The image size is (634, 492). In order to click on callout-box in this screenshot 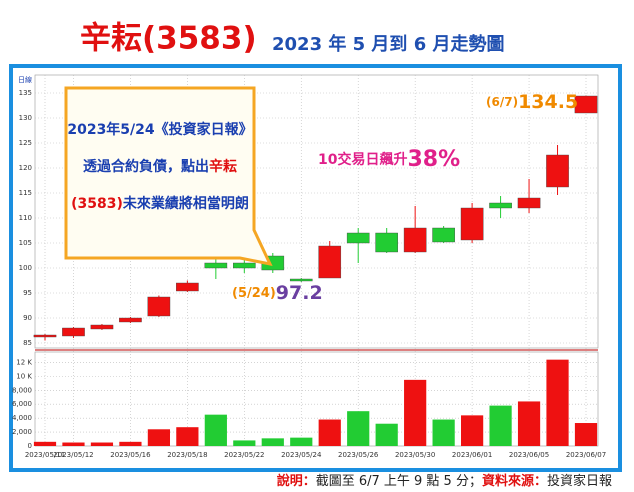, I will do `click(168, 176)`.